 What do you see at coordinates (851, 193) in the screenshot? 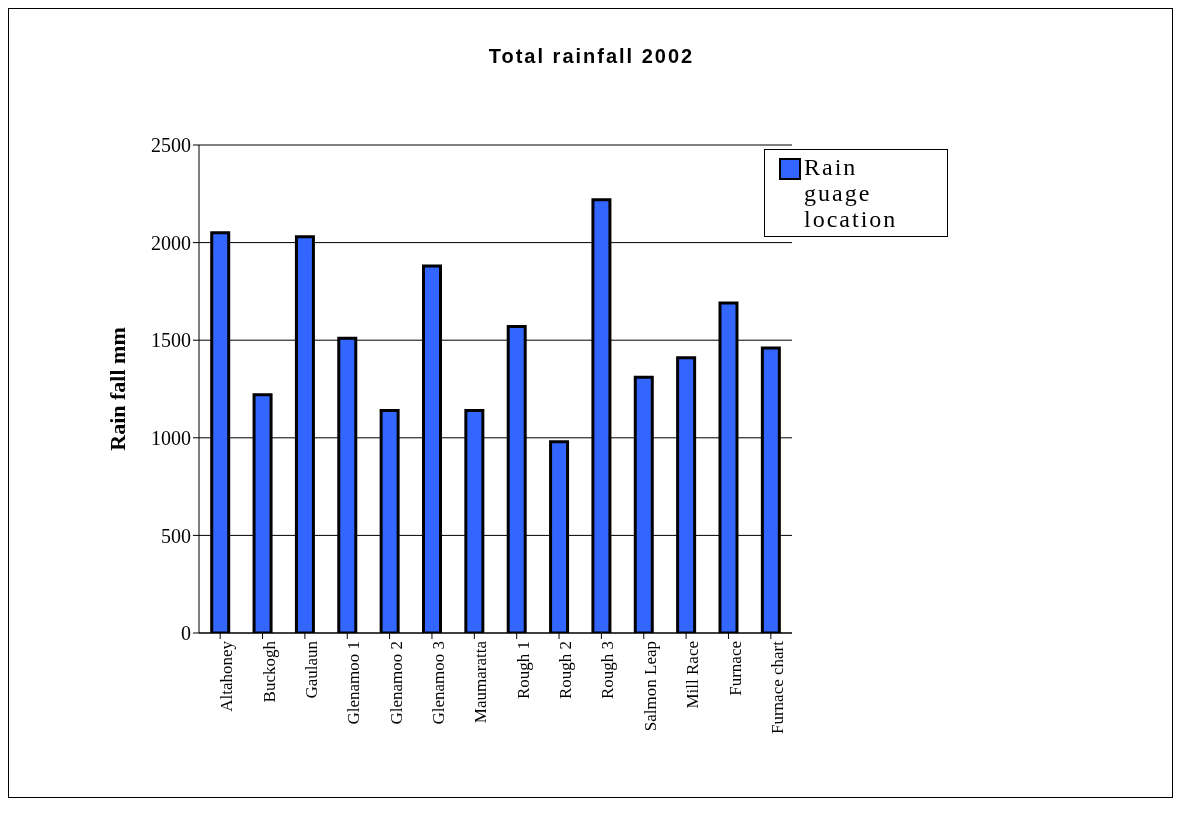
I see `legend-label: Rain guage location` at bounding box center [851, 193].